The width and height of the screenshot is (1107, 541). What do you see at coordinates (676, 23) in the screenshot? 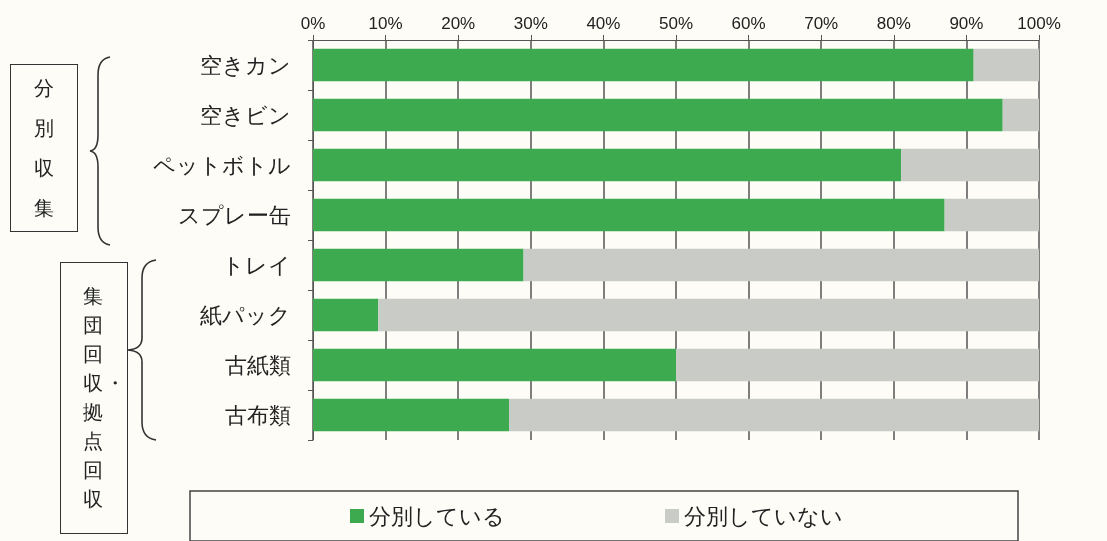
I see `x-tick-label: 50%` at bounding box center [676, 23].